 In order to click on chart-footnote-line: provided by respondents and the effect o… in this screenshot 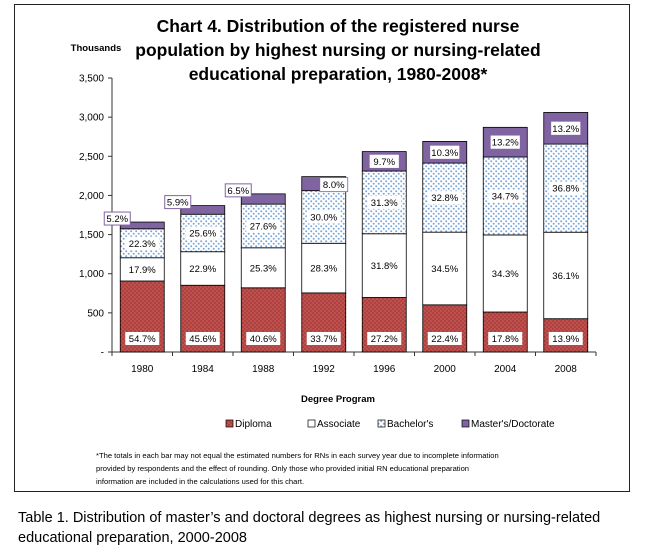, I will do `click(282, 468)`.